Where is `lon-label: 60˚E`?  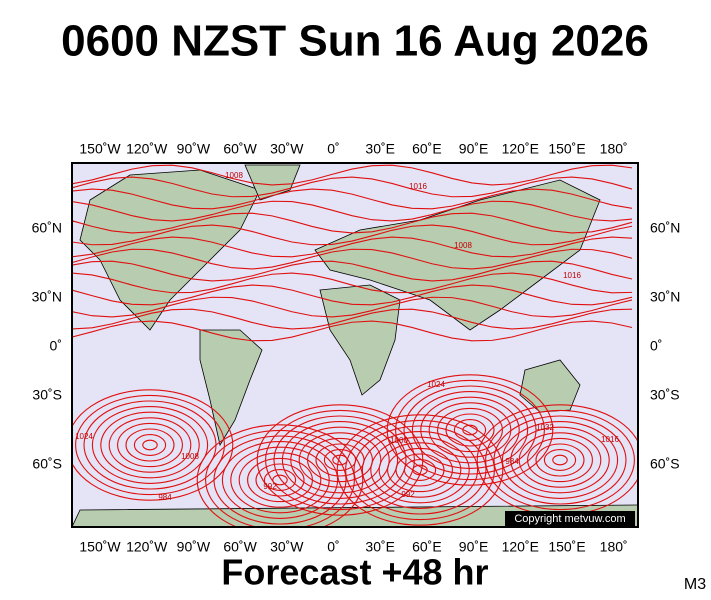
lon-label: 60˚E is located at coordinates (427, 149).